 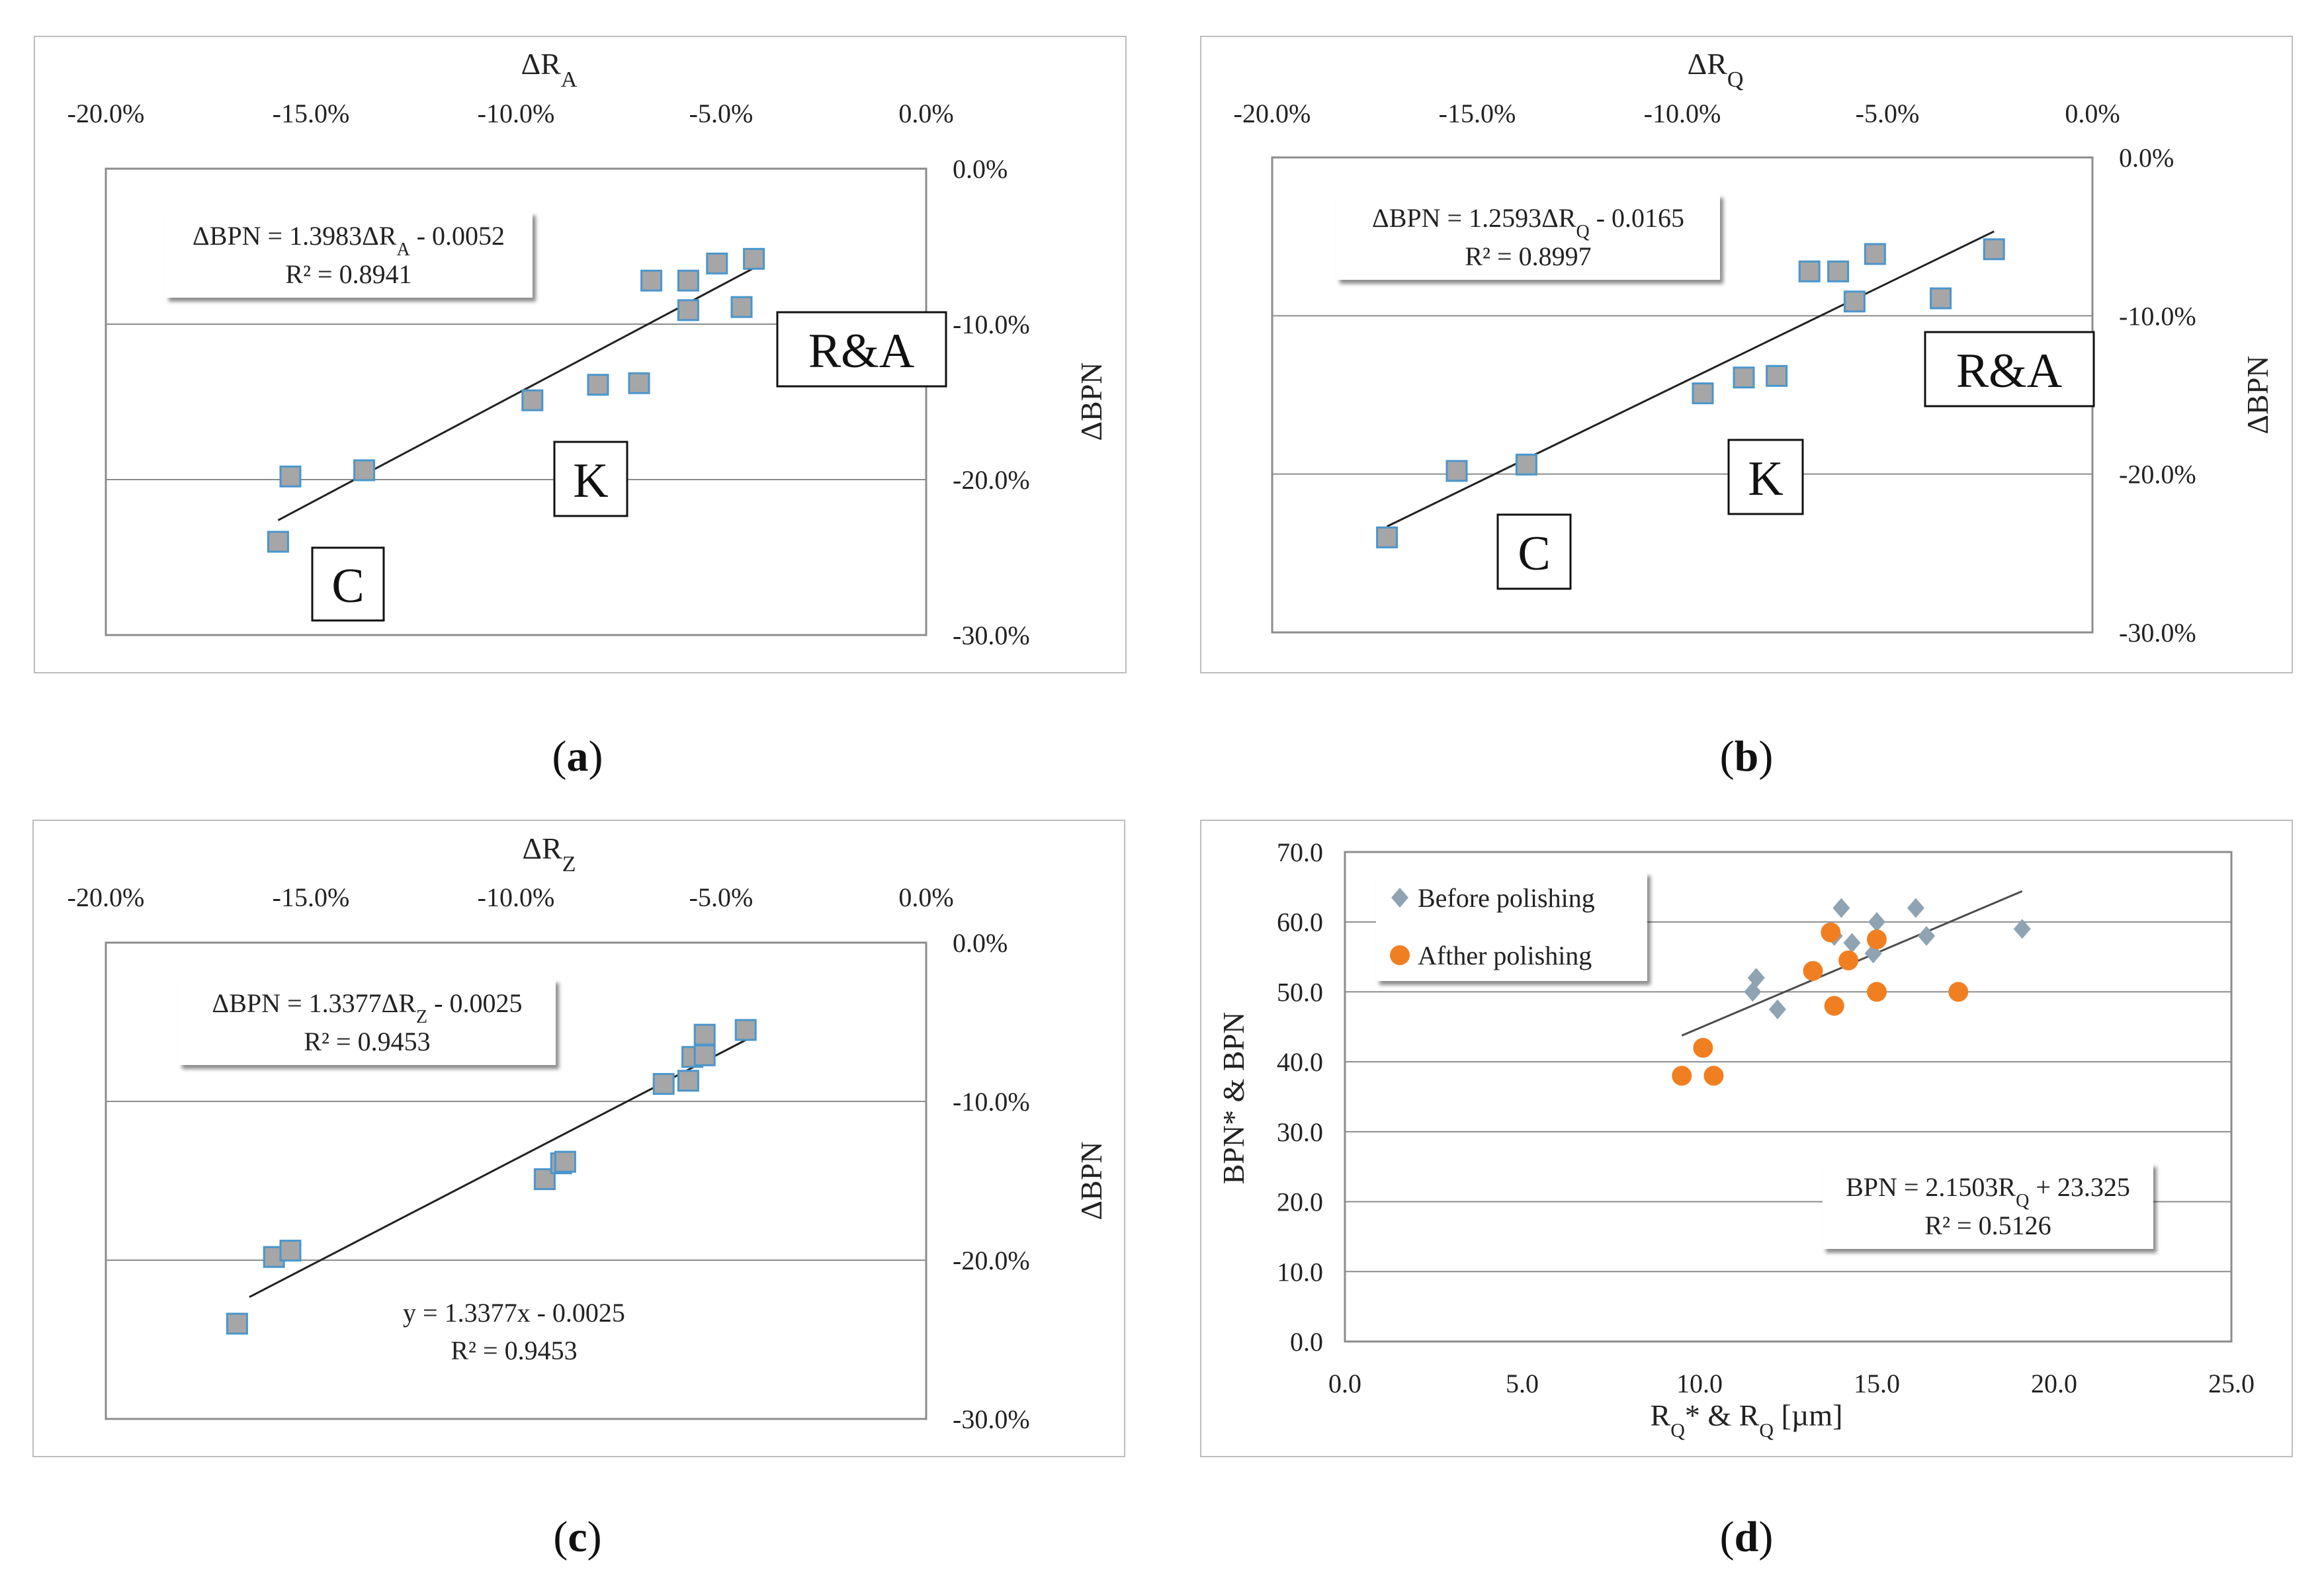 What do you see at coordinates (1300, 1097) in the screenshot?
I see `y-tick-labels: 70.0 60.0 50.0 40.0 30.0 20.0 10.0 0.0` at bounding box center [1300, 1097].